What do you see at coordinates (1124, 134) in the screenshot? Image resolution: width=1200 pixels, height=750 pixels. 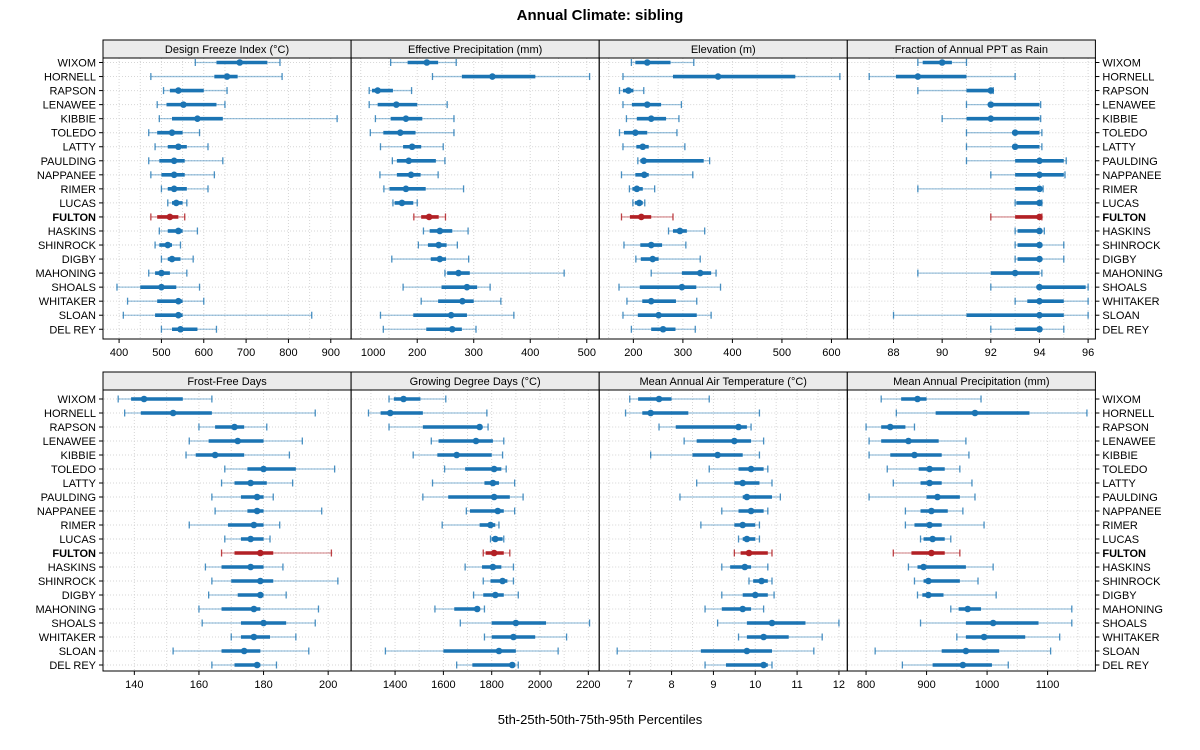 I see `station-label-right: TOLEDO` at bounding box center [1124, 134].